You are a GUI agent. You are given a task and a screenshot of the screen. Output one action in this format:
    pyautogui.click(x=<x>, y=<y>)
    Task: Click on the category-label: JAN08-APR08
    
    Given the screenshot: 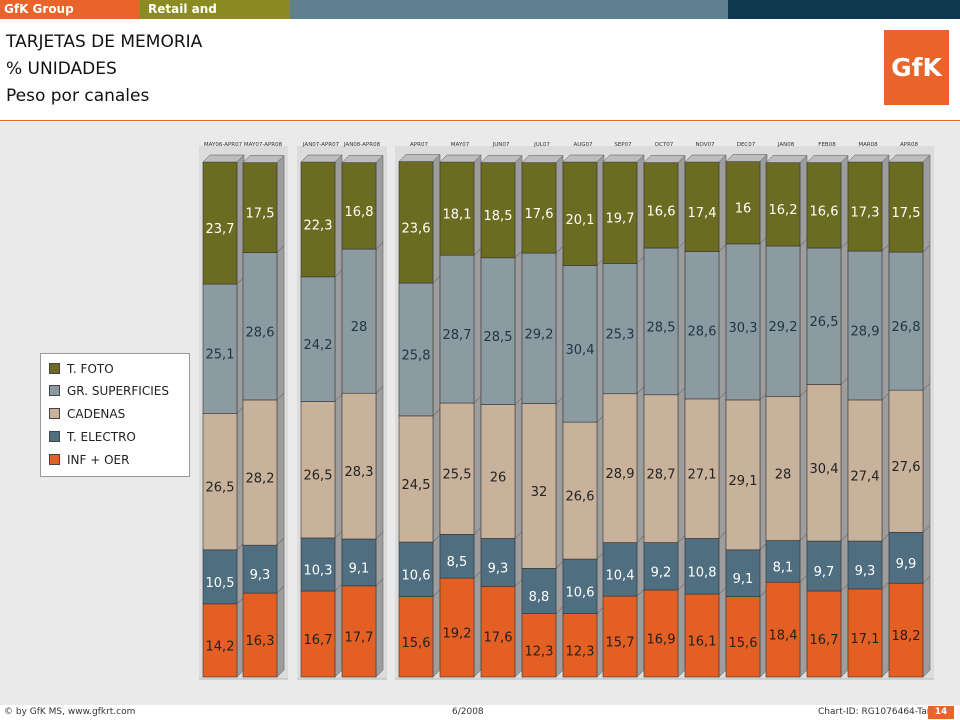 What is the action you would take?
    pyautogui.click(x=362, y=145)
    